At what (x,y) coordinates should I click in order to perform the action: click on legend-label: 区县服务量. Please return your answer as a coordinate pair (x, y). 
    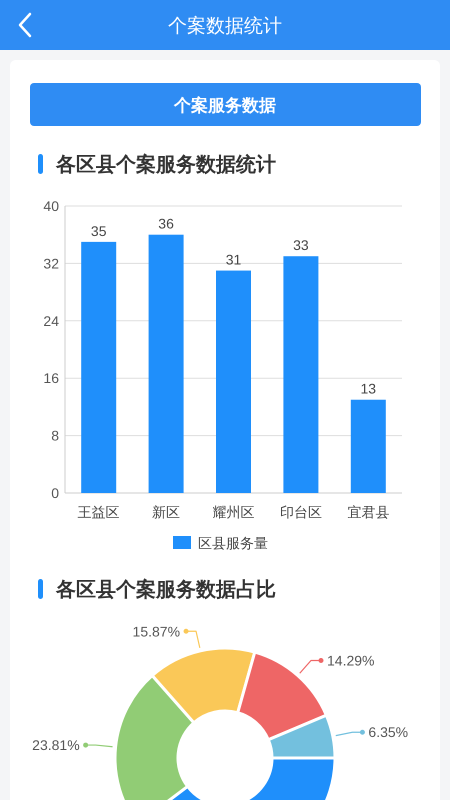
    Looking at the image, I should click on (233, 543).